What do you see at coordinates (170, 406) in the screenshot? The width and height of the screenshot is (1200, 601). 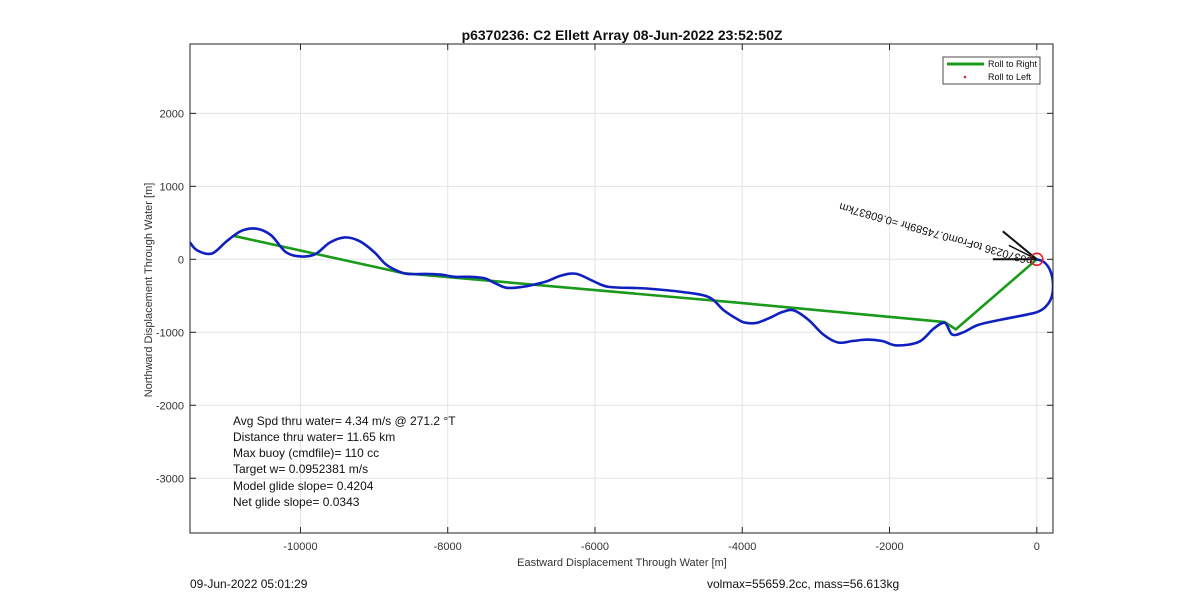 I see `y-tick-label: -2000` at bounding box center [170, 406].